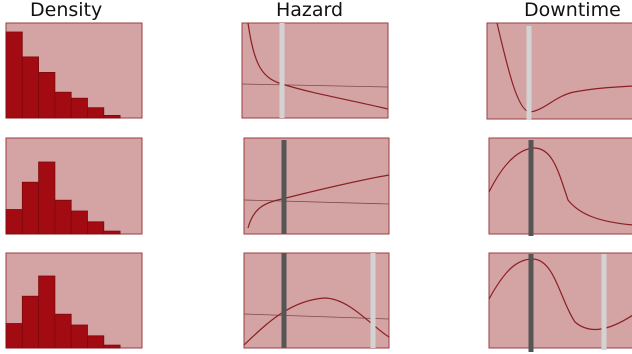  I want to click on column-header-hazard: Hazard, so click(310, 10).